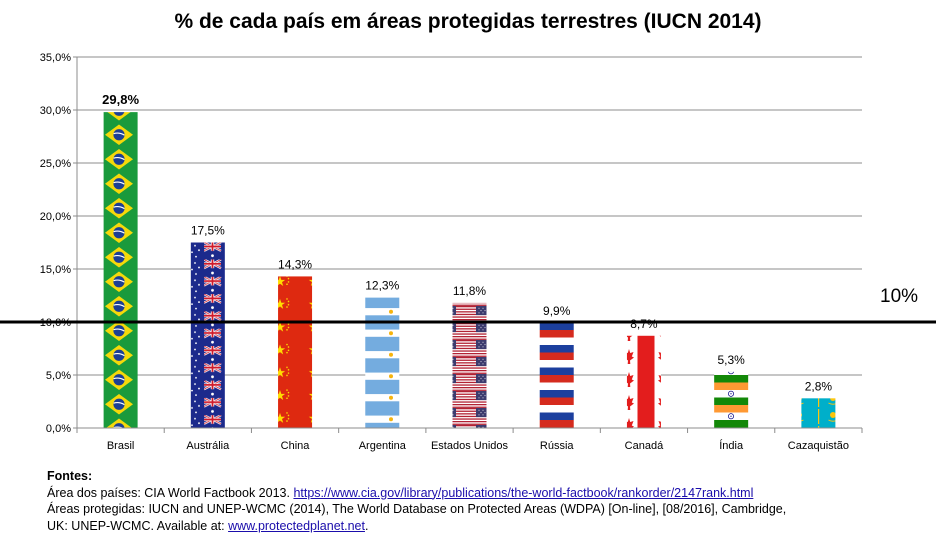 This screenshot has height=544, width=936. Describe the element at coordinates (55, 164) in the screenshot. I see `y-tick-label: 25,0%` at that location.